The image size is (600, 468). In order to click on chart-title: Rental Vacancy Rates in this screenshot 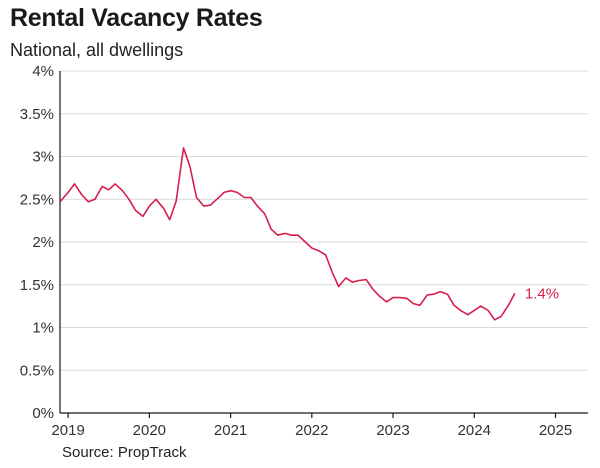, I will do `click(136, 18)`.